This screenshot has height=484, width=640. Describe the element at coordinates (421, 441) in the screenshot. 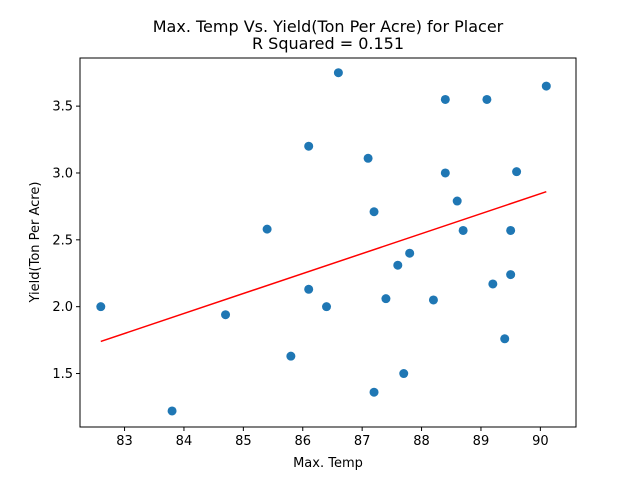

I see `x-tick-label: 88` at that location.